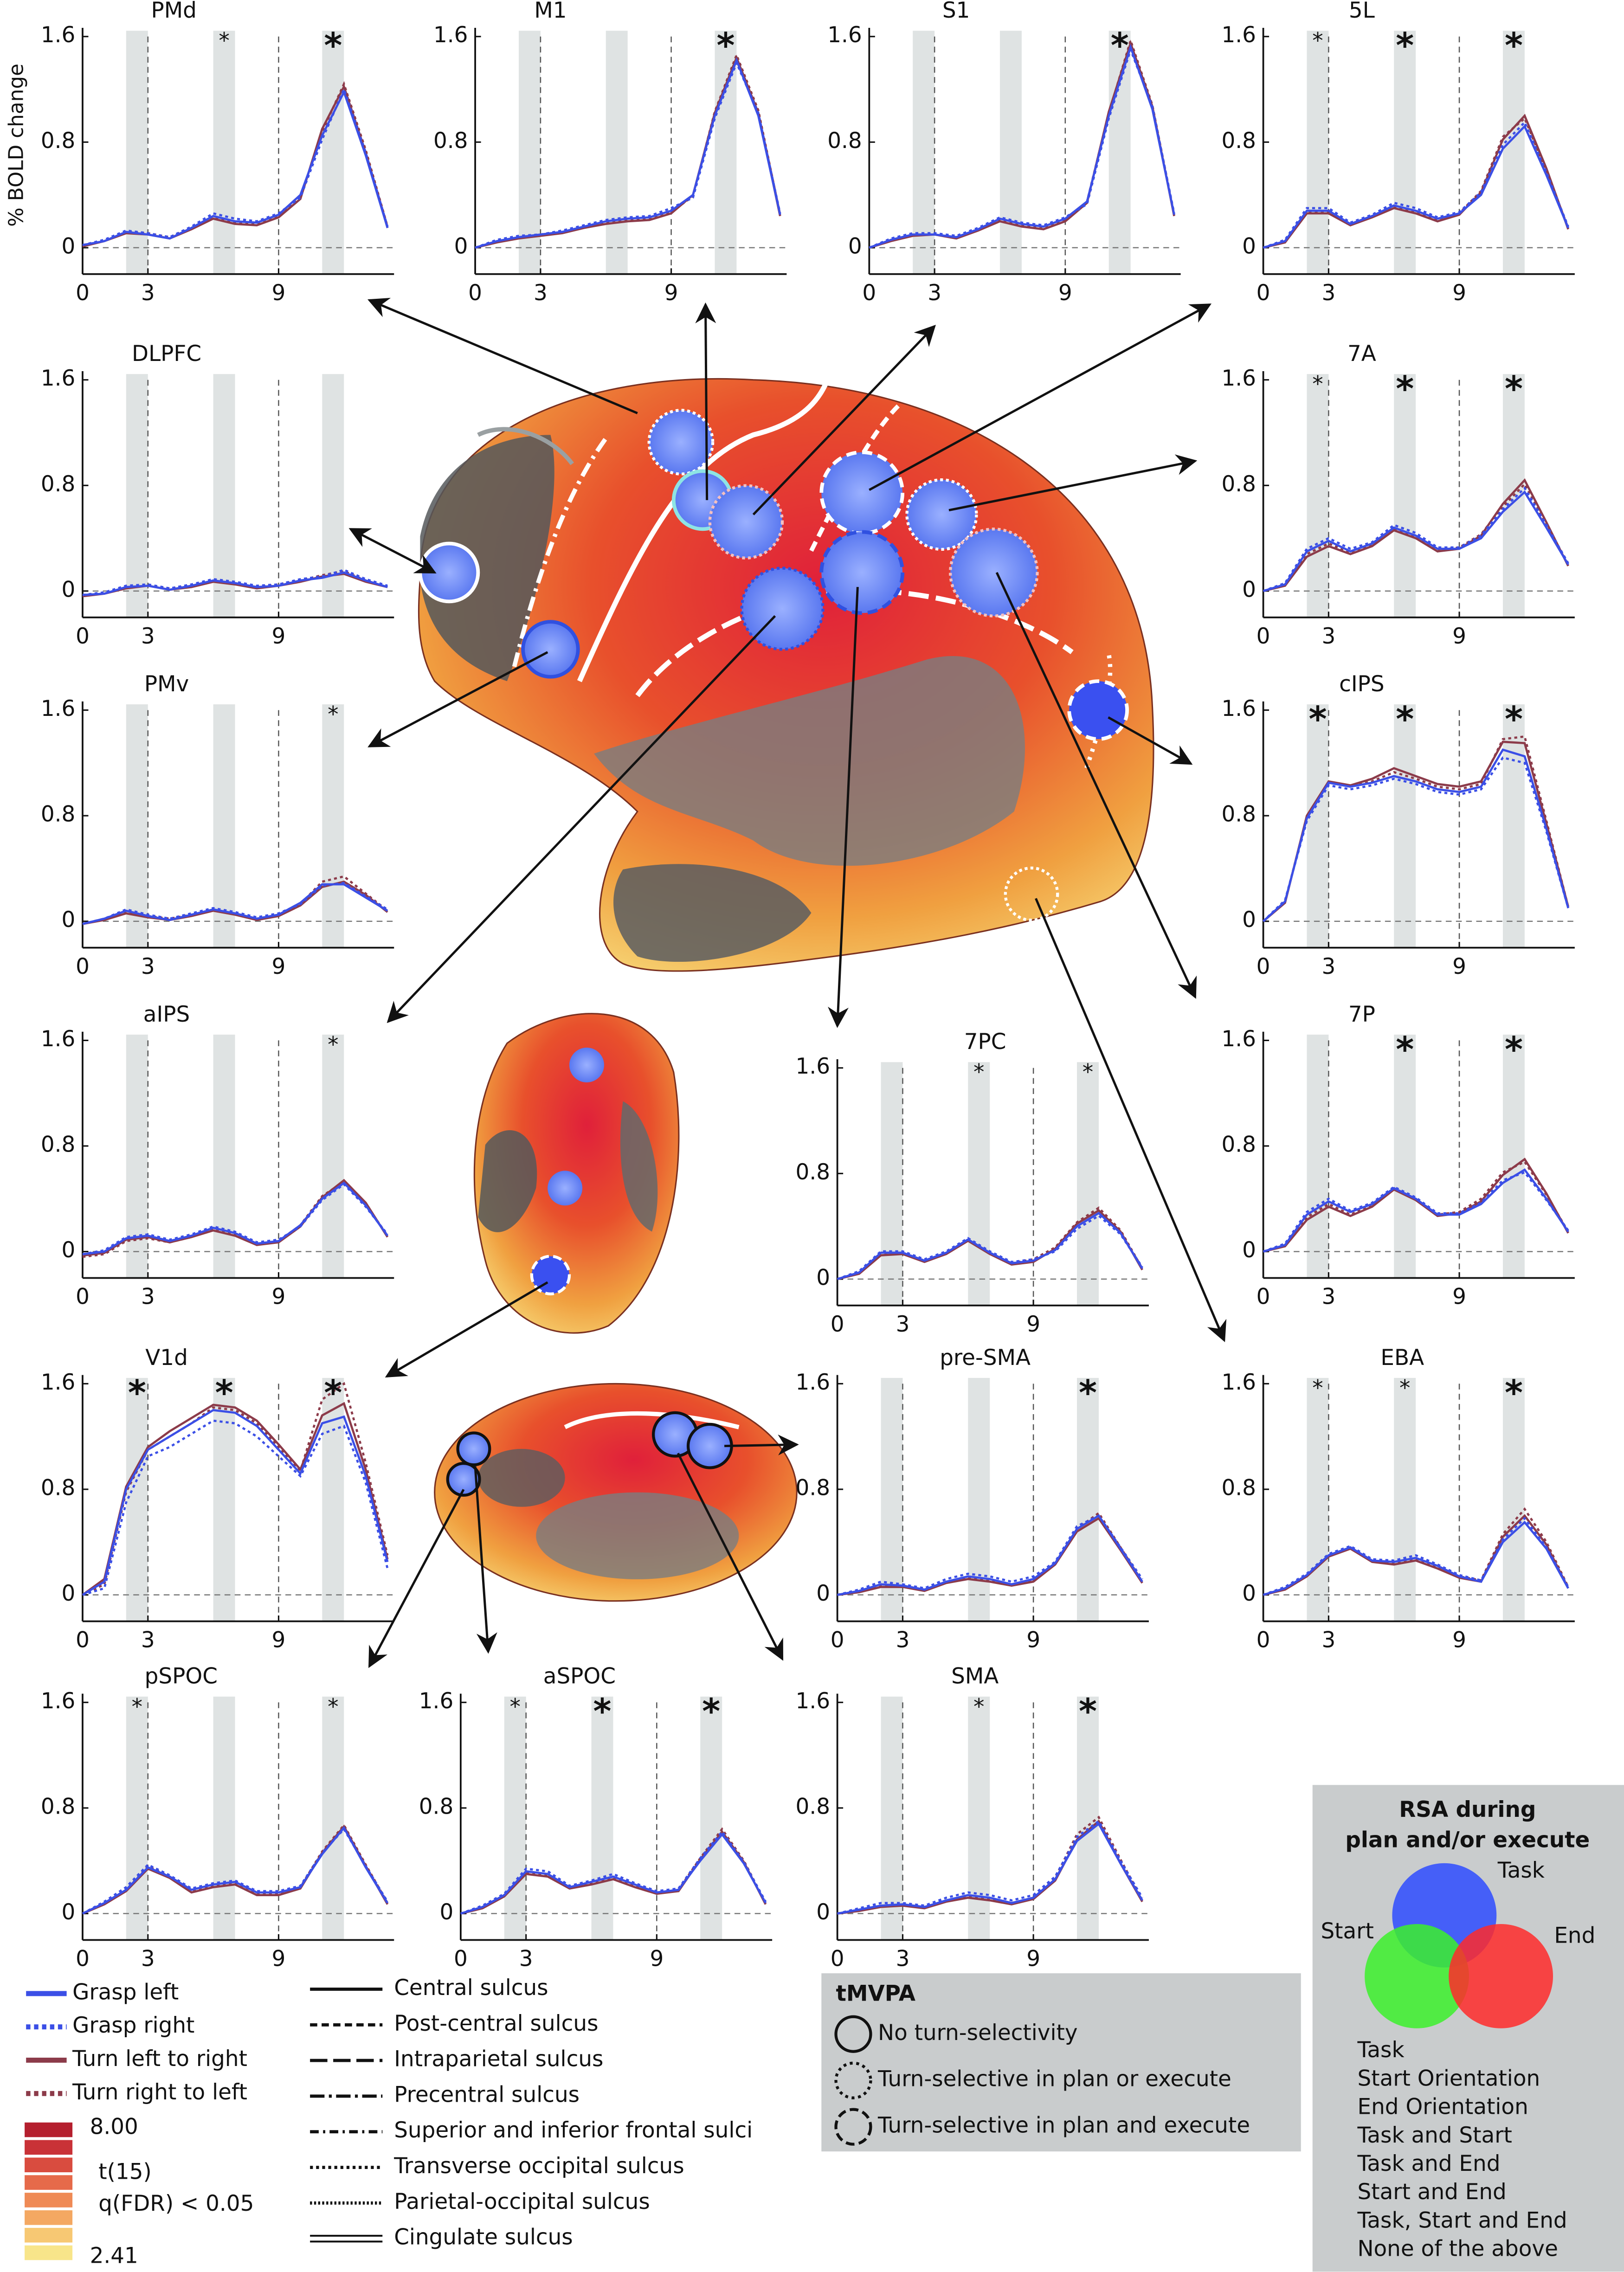 This screenshot has width=1624, height=2272. I want to click on rsa-legend-label: Task and Start, so click(1434, 2135).